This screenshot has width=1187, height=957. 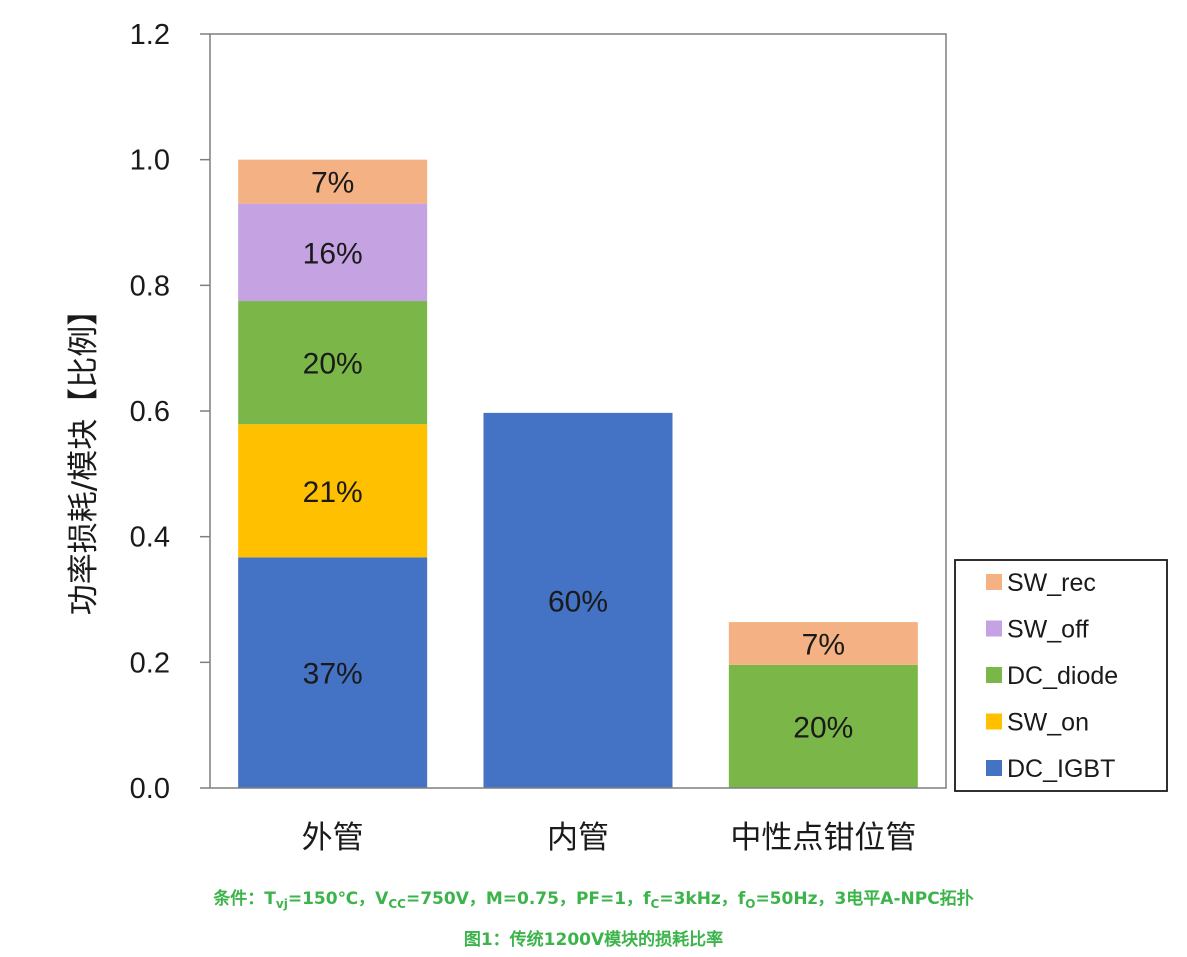 I want to click on legend-entry: DC_IGBT, so click(x=1061, y=769).